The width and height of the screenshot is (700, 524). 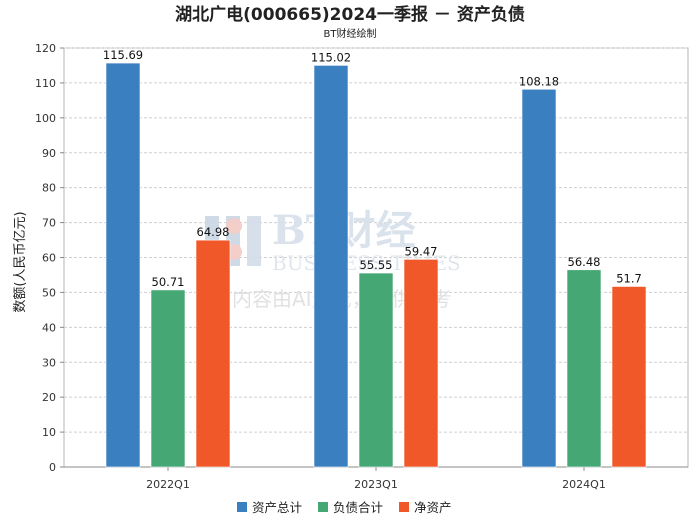 I want to click on data-label: 51.7, so click(x=629, y=278).